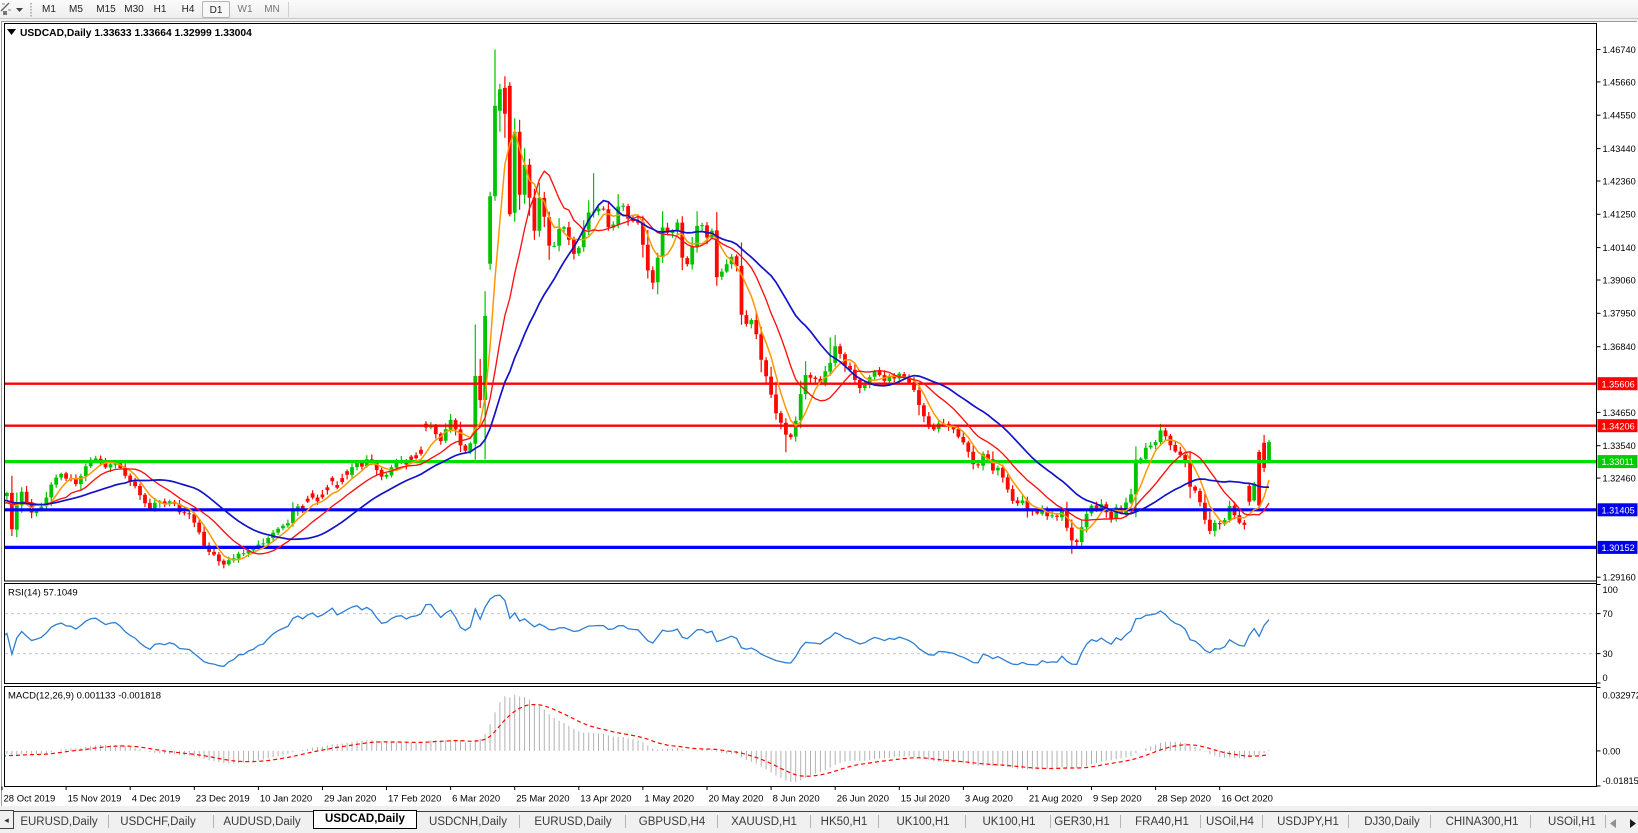 The image size is (1638, 833). Describe the element at coordinates (1618, 462) in the screenshot. I see `svg-text: 1.33011` at that location.